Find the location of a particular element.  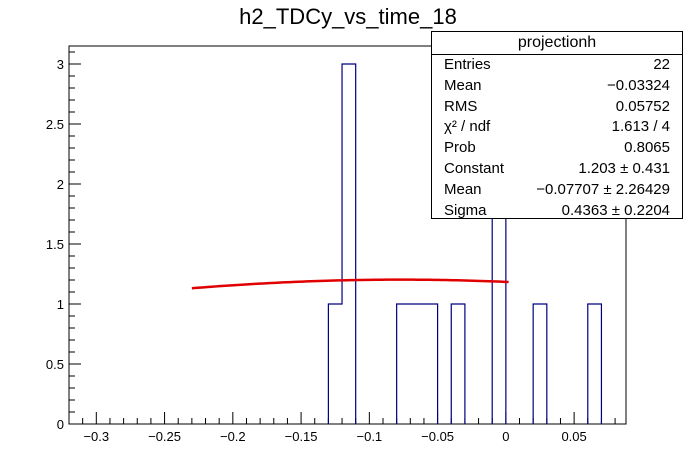

stats-value: −0.07707 ± 2.26429 is located at coordinates (603, 189).